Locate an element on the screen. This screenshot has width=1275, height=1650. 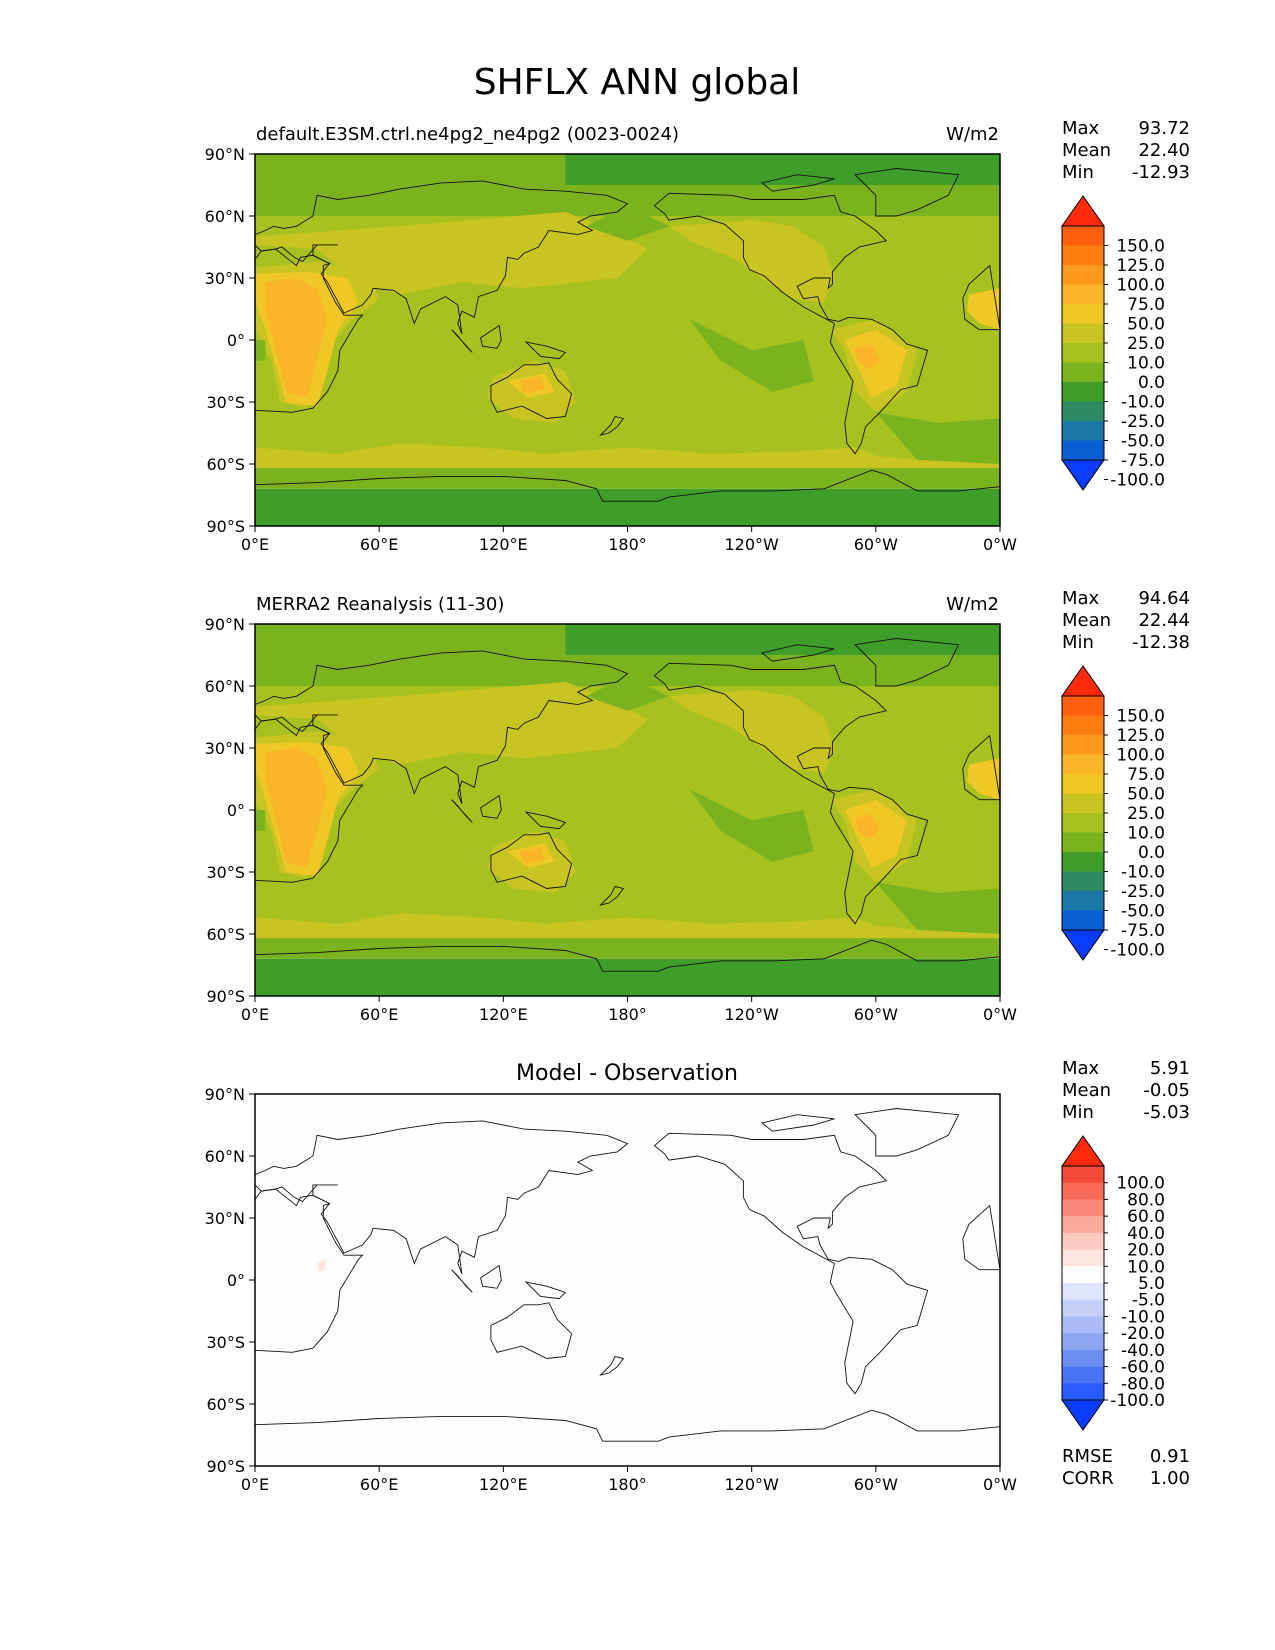
colorbar-tick-label: 50.0 is located at coordinates (1146, 795).